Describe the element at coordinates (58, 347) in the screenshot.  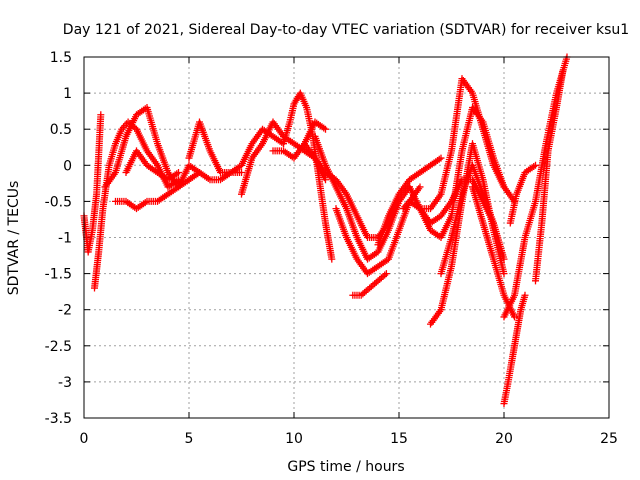
I see `y-tick-label: -2.5` at that location.